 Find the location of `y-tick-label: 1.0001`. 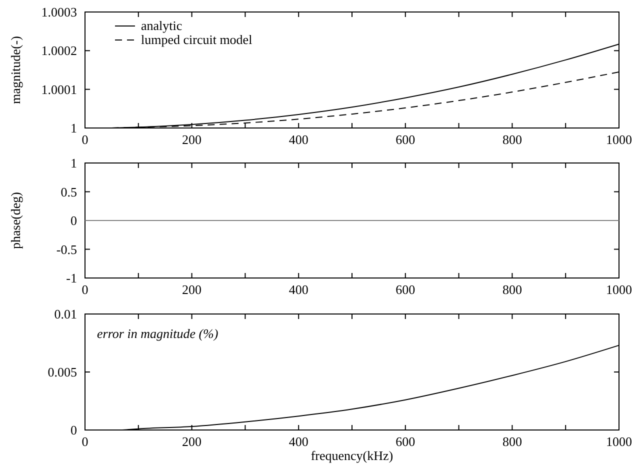

y-tick-label: 1.0001 is located at coordinates (59, 89).